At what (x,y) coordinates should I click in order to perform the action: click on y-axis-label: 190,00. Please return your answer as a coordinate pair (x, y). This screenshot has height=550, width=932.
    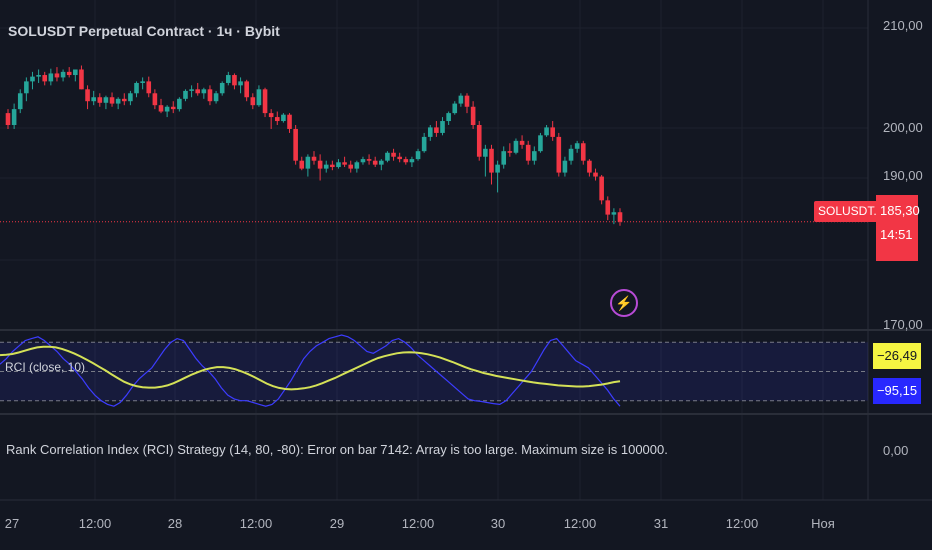
    Looking at the image, I should click on (903, 175).